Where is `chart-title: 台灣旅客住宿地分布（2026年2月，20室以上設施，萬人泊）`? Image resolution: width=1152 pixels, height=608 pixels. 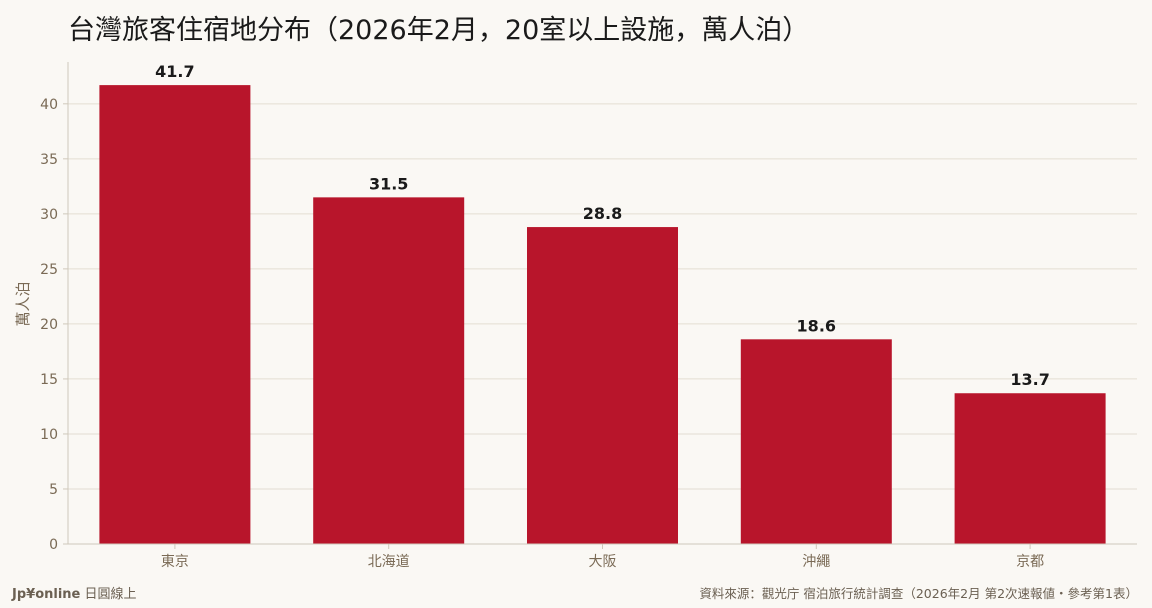 chart-title: 台灣旅客住宿地分布（2026年2月，20室以上設施，萬人泊） is located at coordinates (439, 30).